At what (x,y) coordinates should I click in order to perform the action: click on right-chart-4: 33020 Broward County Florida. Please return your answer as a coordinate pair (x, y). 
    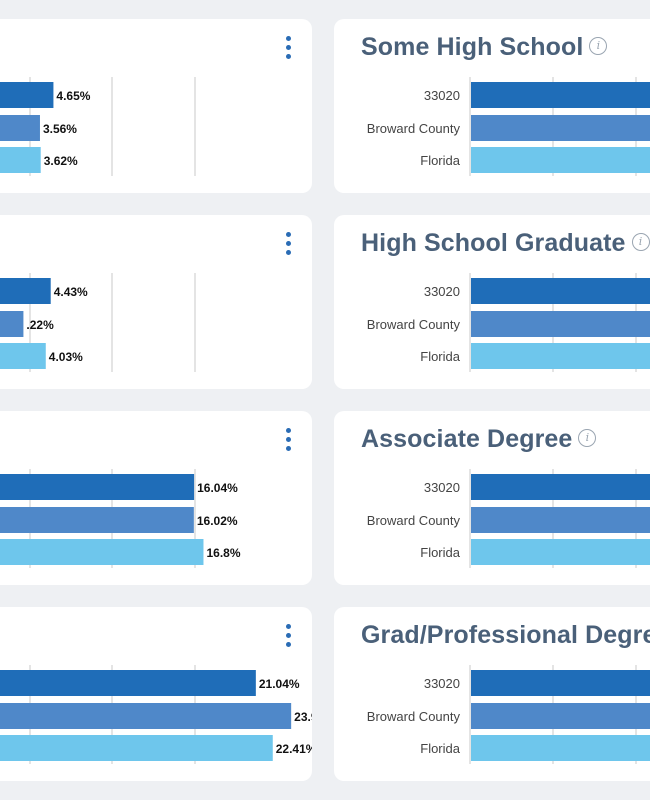
    Looking at the image, I should click on (508, 714).